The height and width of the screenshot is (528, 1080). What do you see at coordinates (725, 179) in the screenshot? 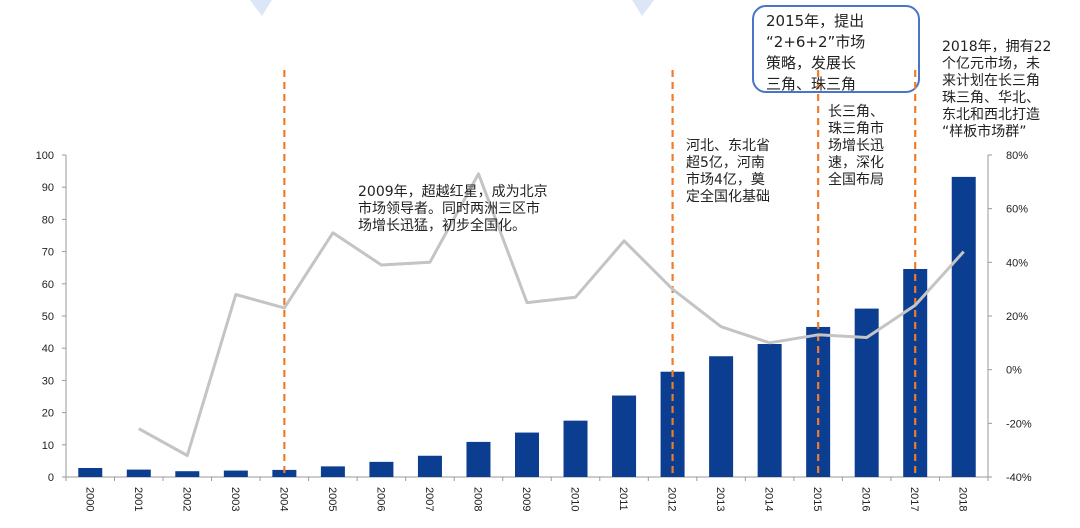
I see `annotation-2012: 市场4亿，奠` at bounding box center [725, 179].